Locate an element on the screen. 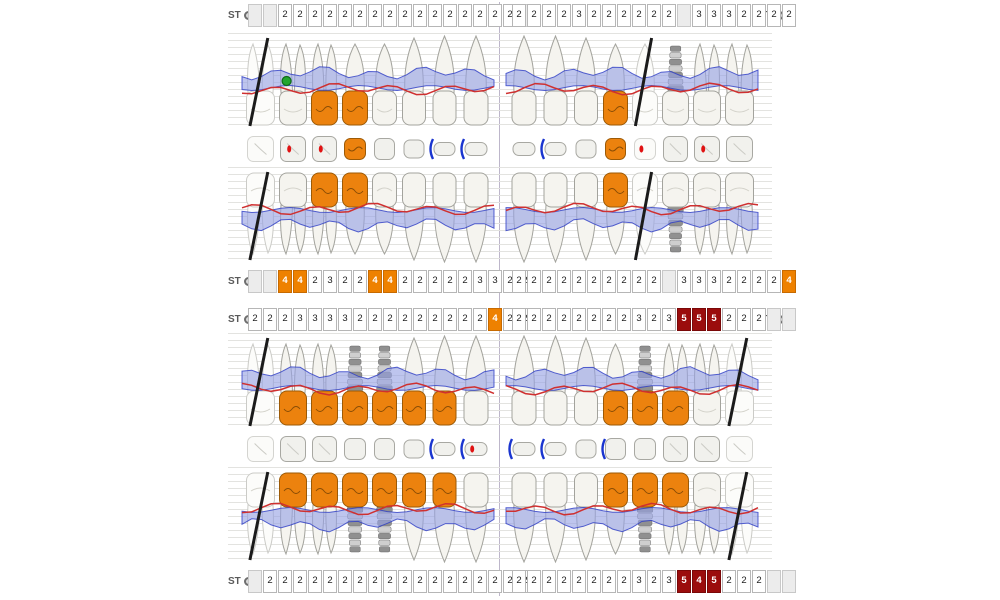  upper-lingual-view is located at coordinates (500, 216).